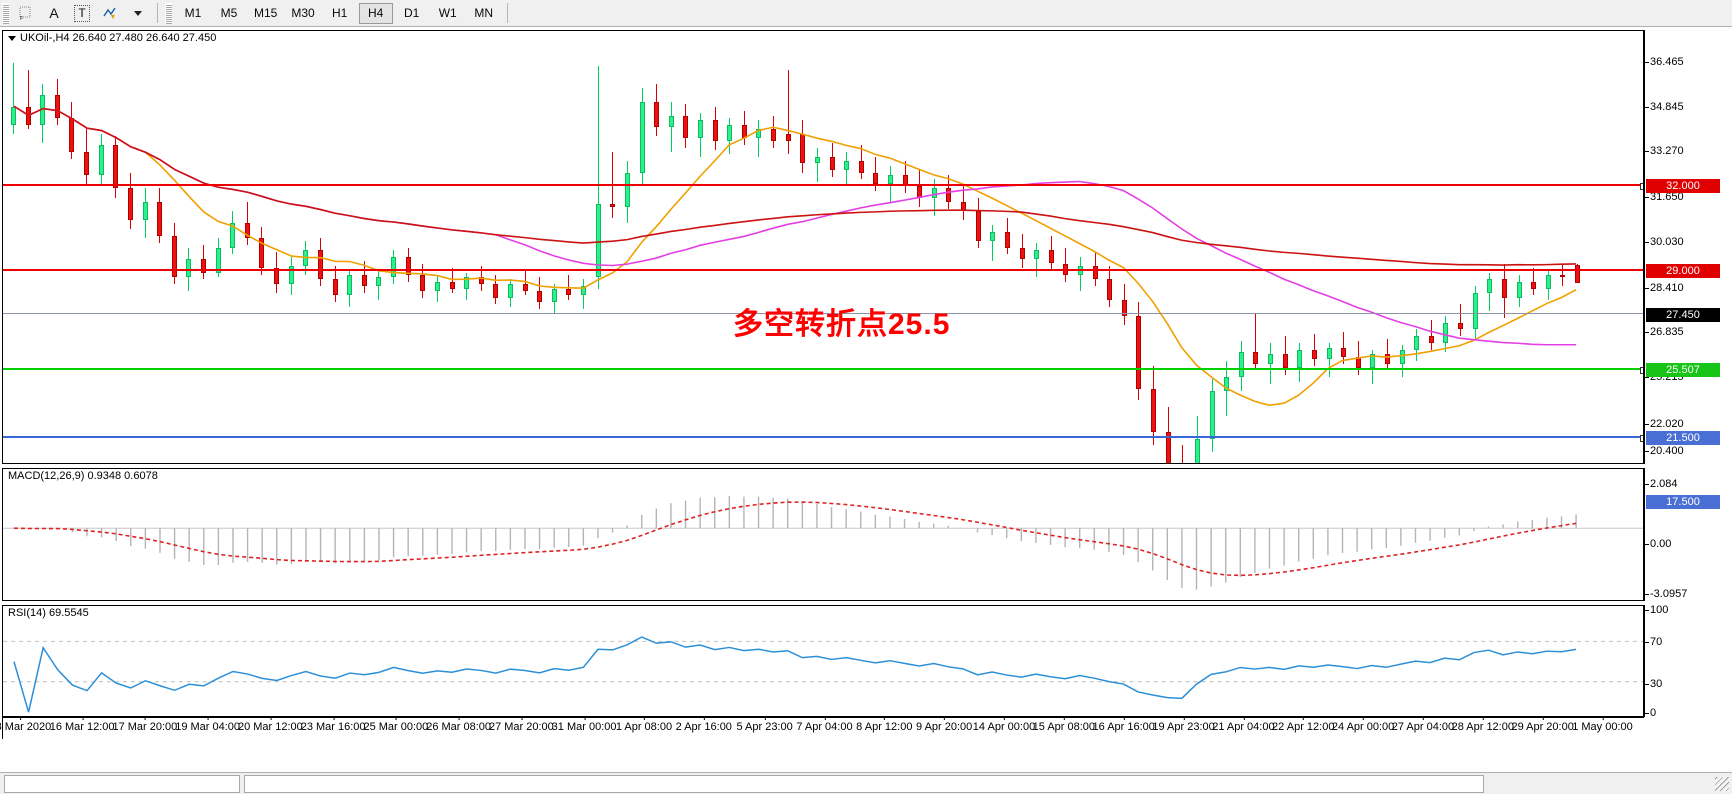 This screenshot has width=1732, height=794. Describe the element at coordinates (26, 13) in the screenshot. I see `crosshair-icon: F` at that location.